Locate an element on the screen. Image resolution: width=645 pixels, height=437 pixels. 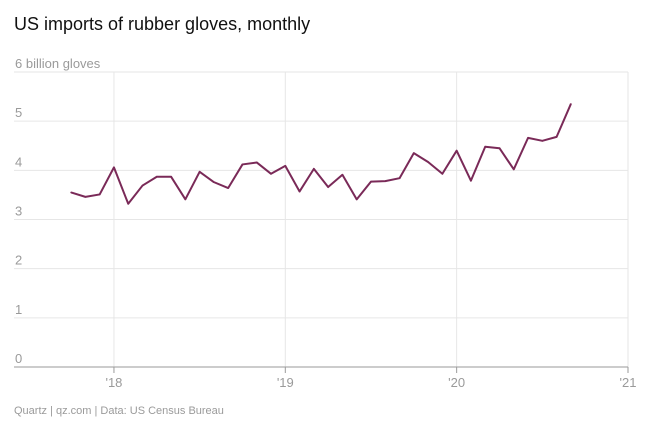
x-tick-label: '20 is located at coordinates (456, 382).